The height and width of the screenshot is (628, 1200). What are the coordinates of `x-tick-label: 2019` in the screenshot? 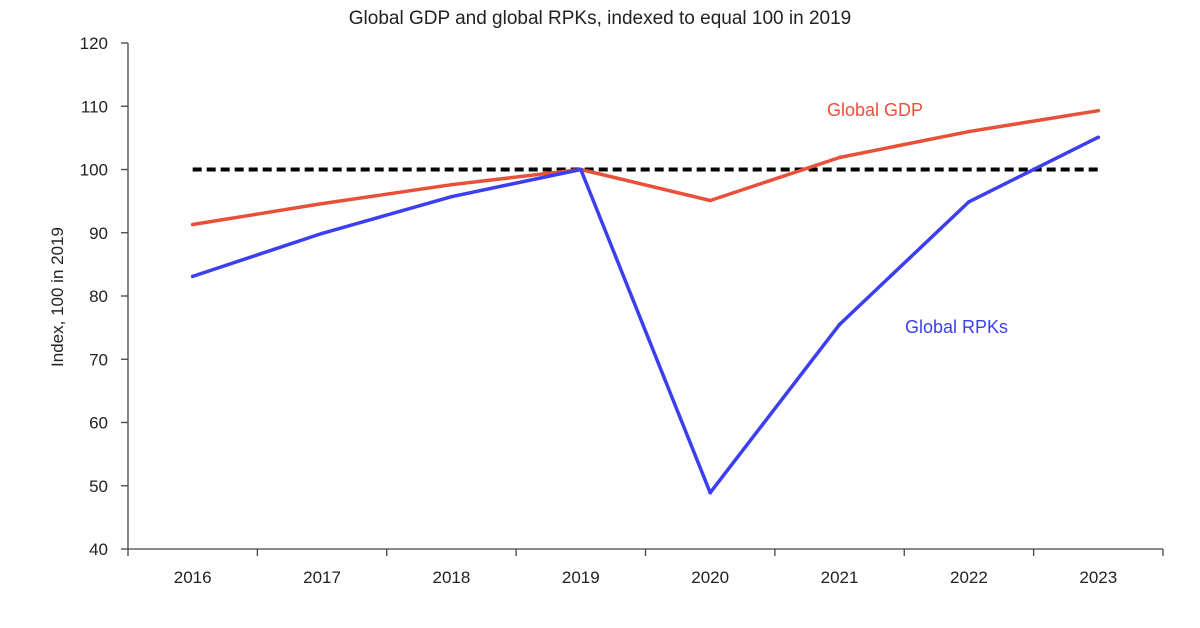 It's located at (581, 577).